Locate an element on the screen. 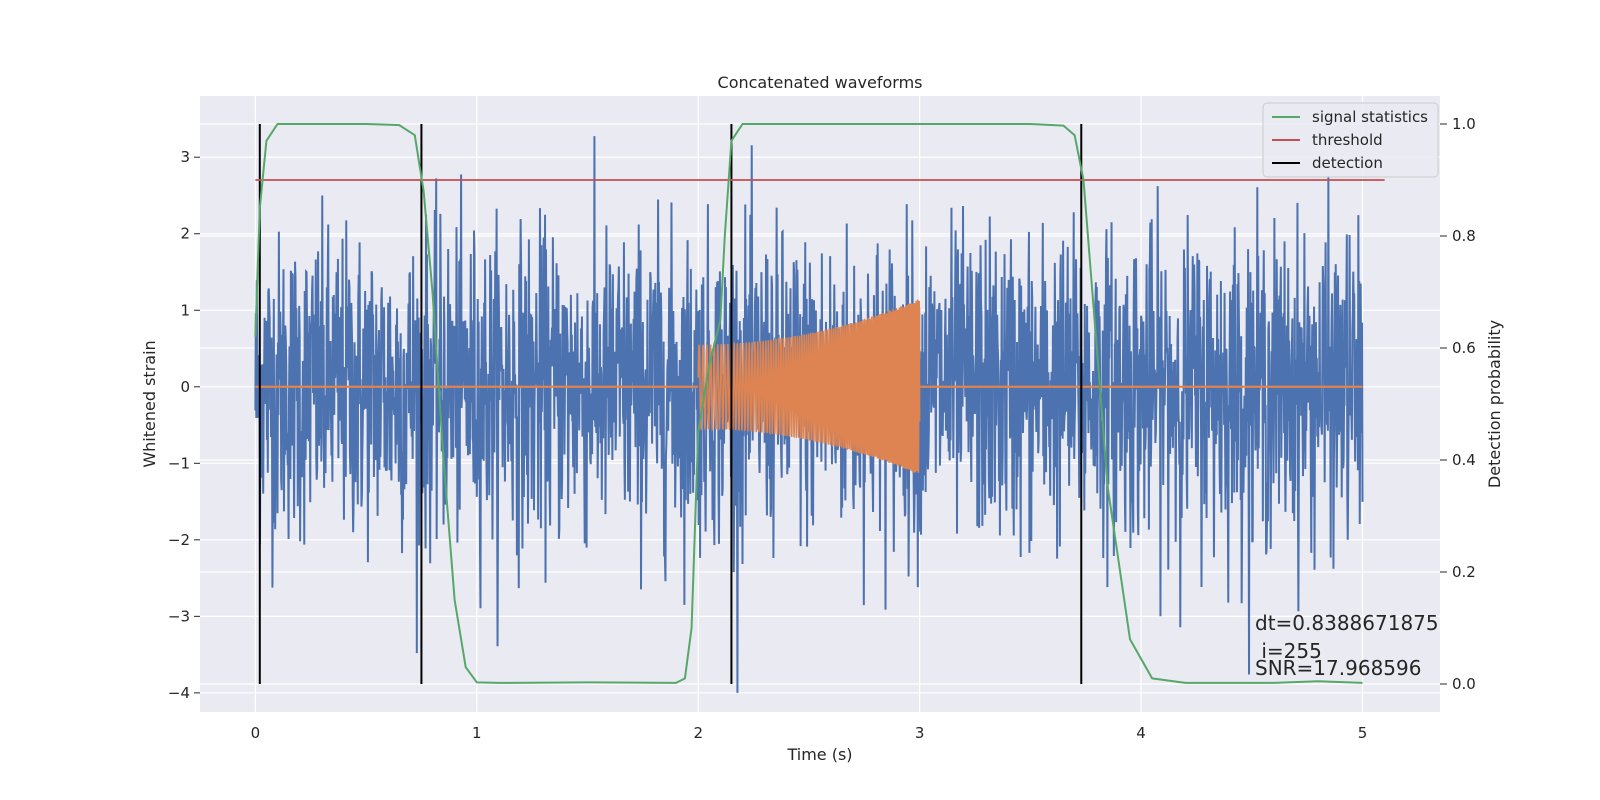 The width and height of the screenshot is (1600, 800). y2-tick-label-3: 0.6 is located at coordinates (1464, 348).